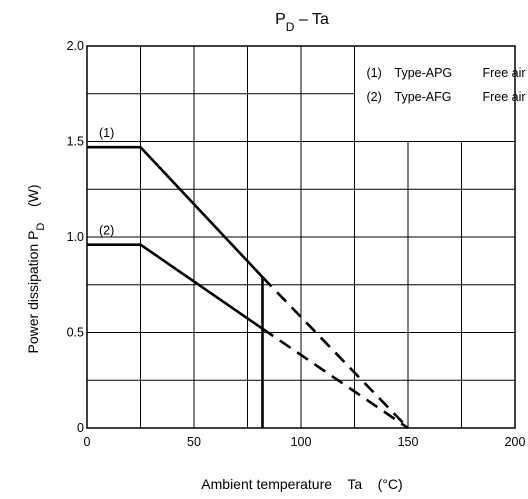  I want to click on x-tick-label: 0, so click(87, 442).